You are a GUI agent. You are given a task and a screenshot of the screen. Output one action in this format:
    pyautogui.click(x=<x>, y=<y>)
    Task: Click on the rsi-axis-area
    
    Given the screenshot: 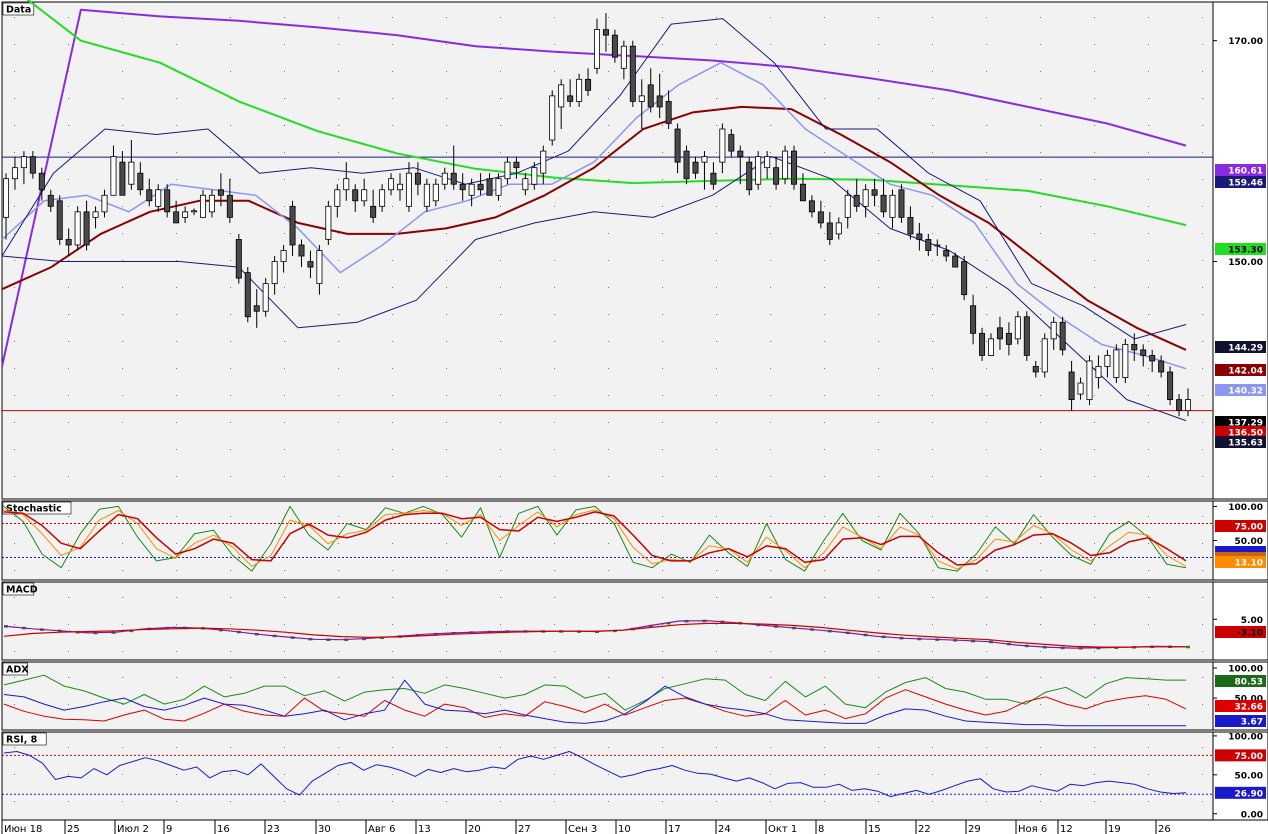 What is the action you would take?
    pyautogui.click(x=1240, y=776)
    